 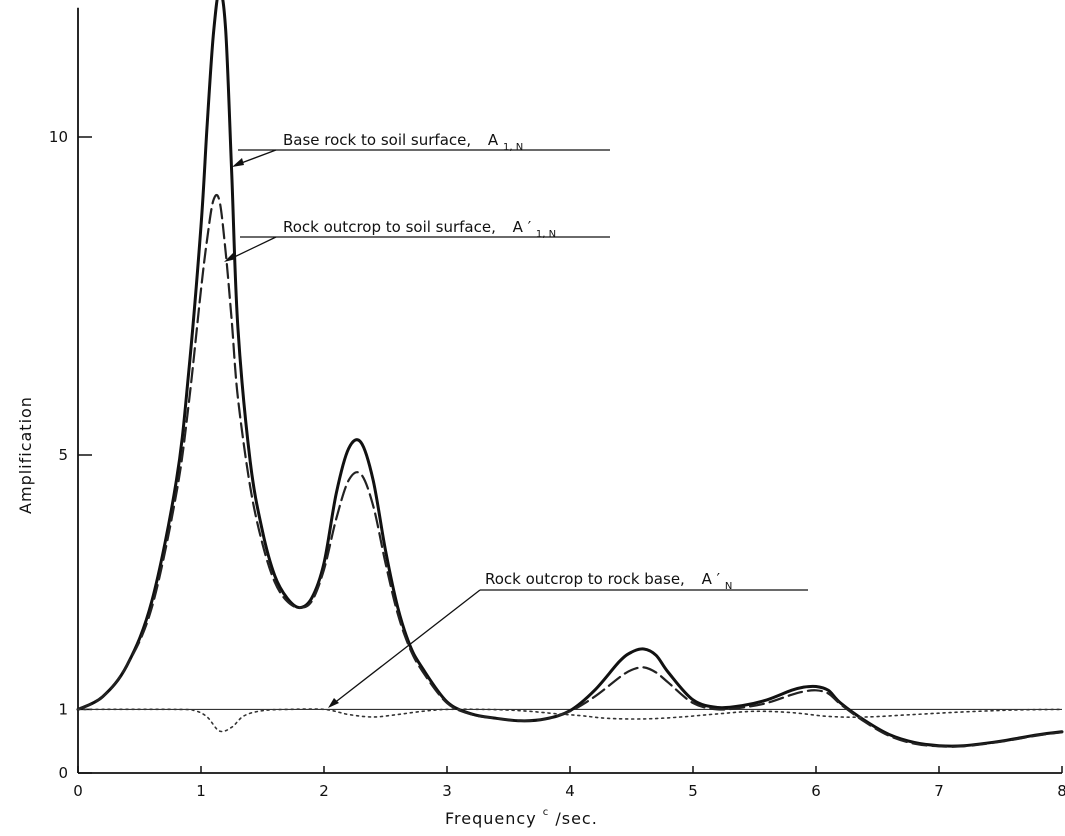 What do you see at coordinates (570, 791) in the screenshot?
I see `x-tick-label: 4` at bounding box center [570, 791].